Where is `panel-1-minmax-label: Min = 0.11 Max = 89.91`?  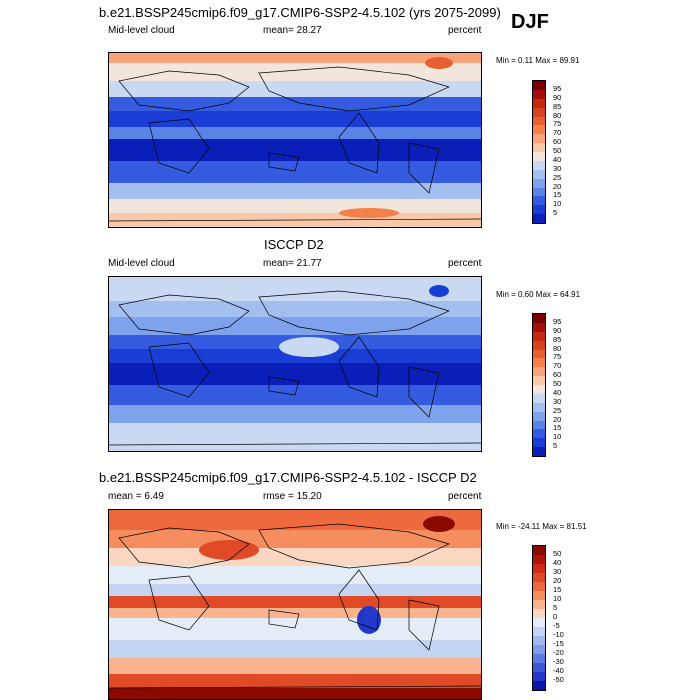 panel-1-minmax-label: Min = 0.11 Max = 89.91 is located at coordinates (538, 60).